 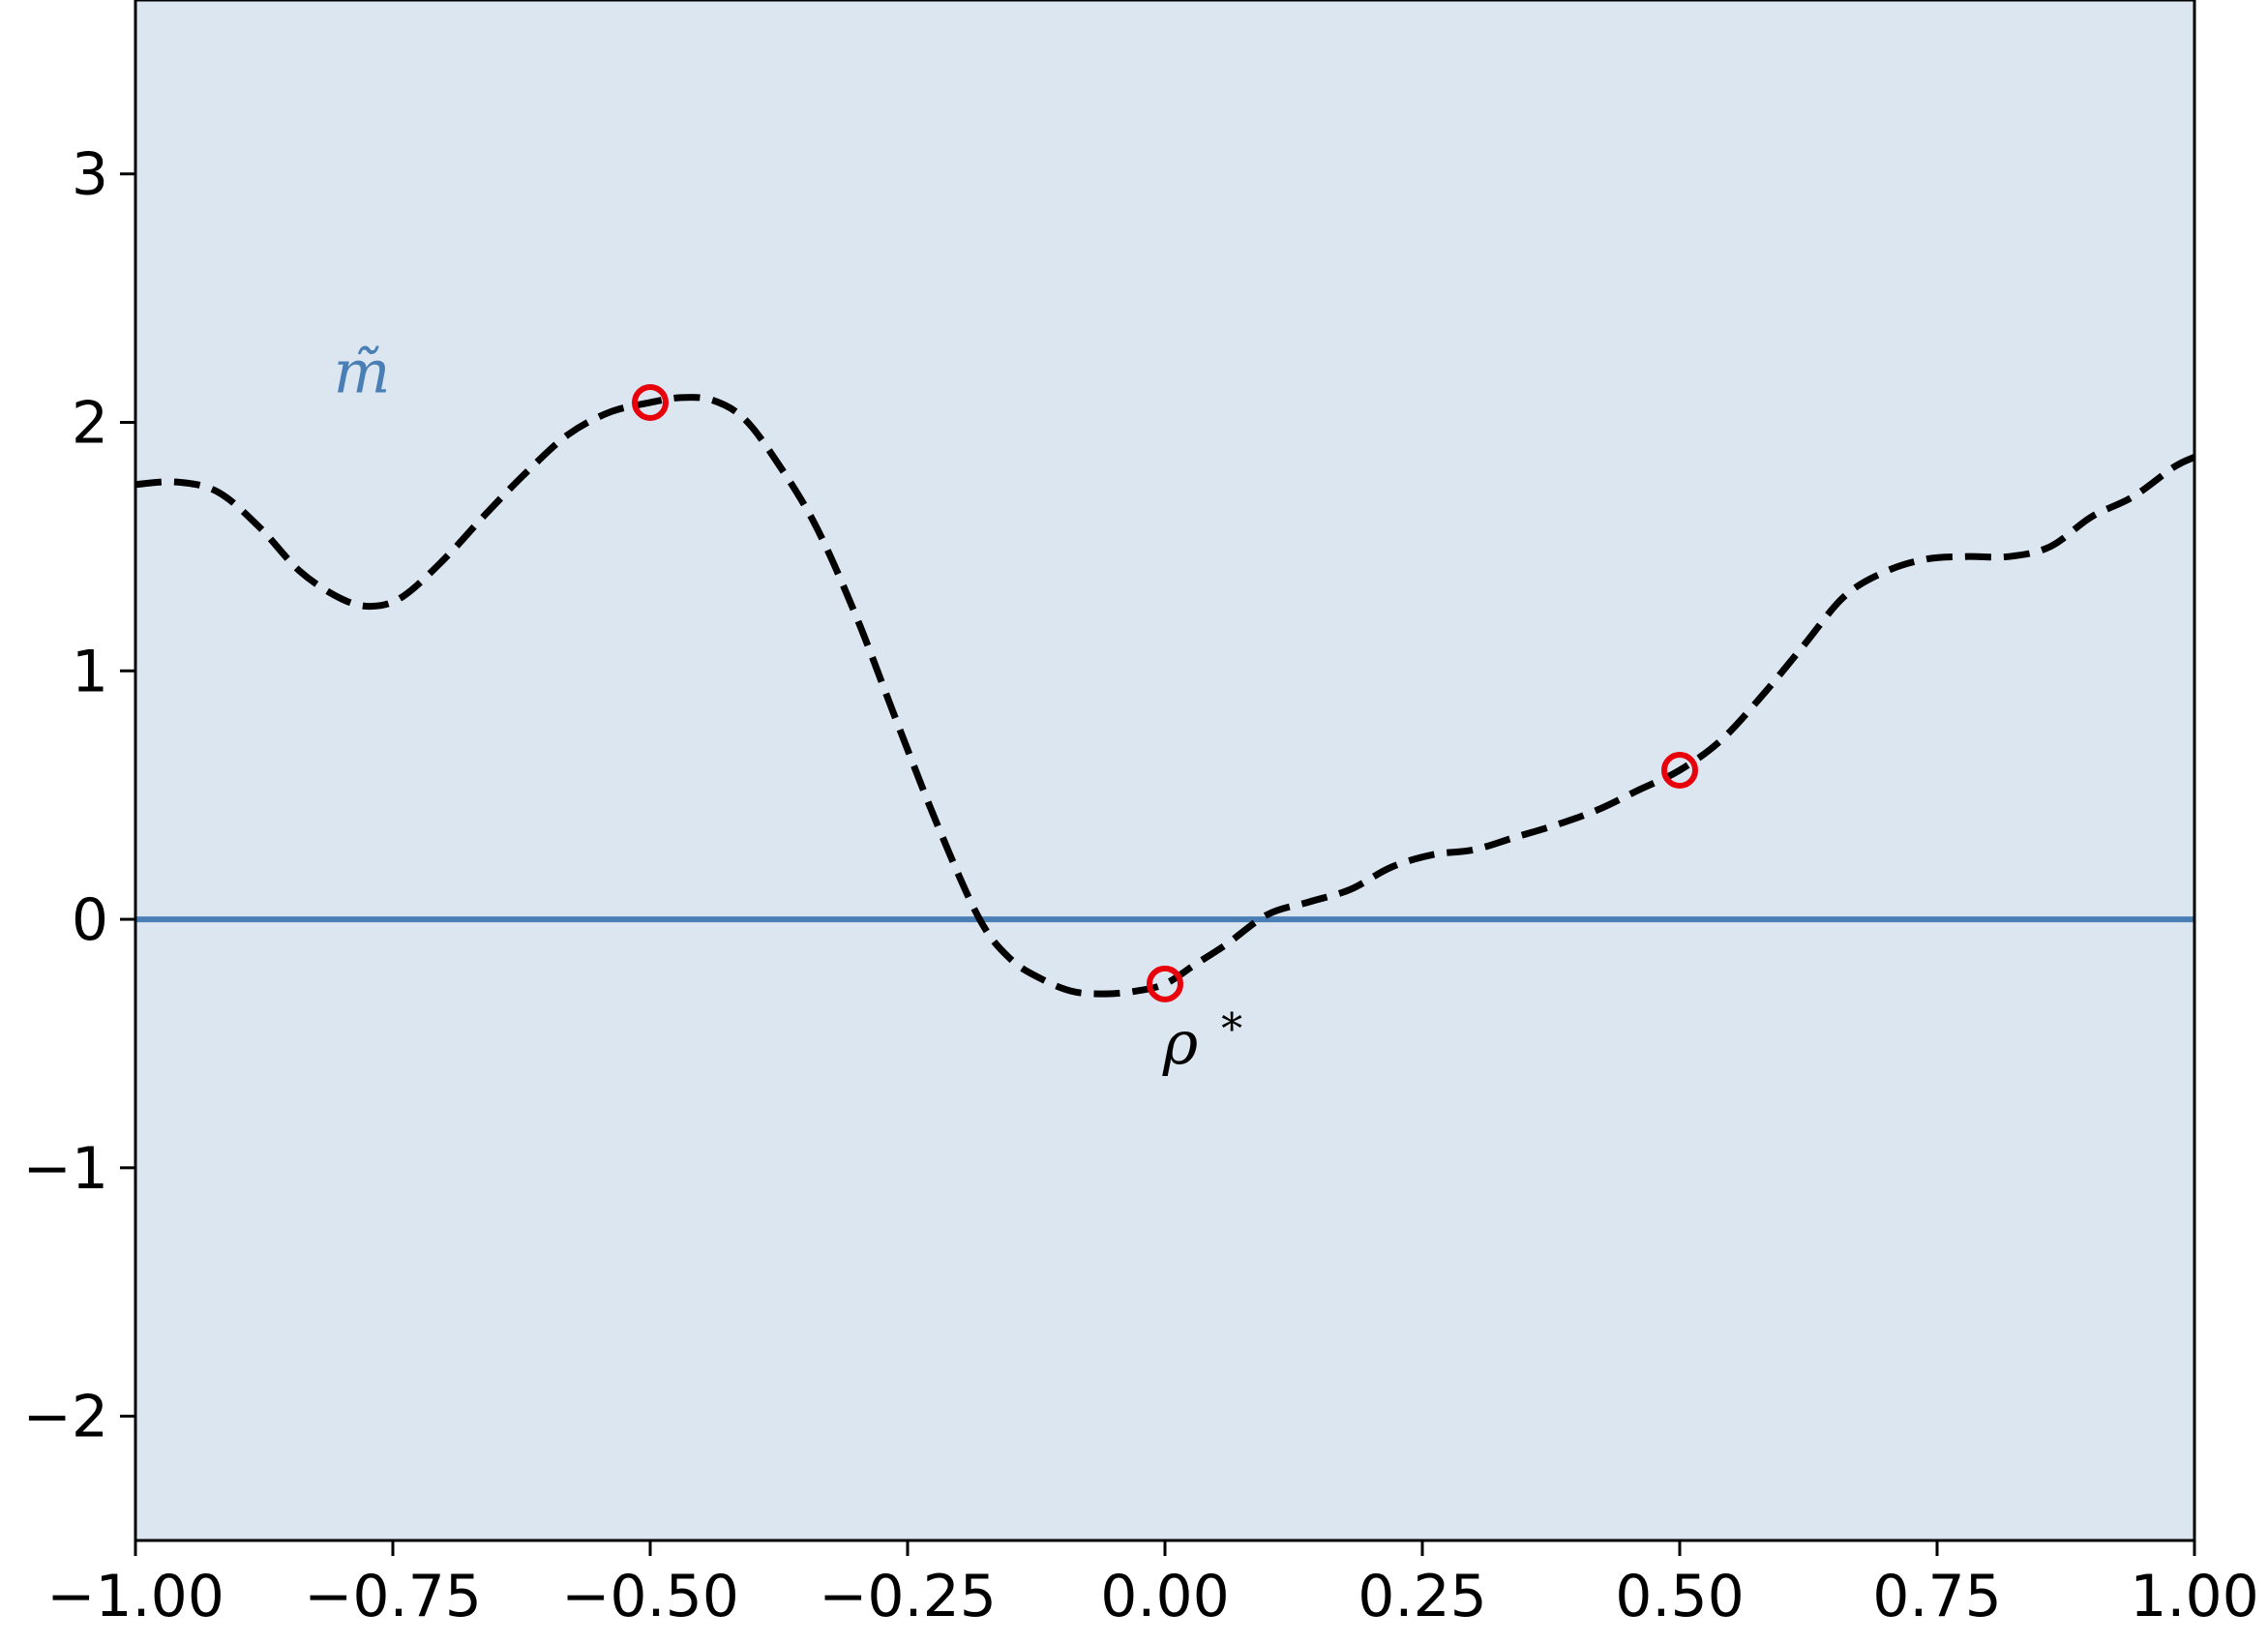 What do you see at coordinates (1231, 1029) in the screenshot?
I see `annotation-star: *` at bounding box center [1231, 1029].